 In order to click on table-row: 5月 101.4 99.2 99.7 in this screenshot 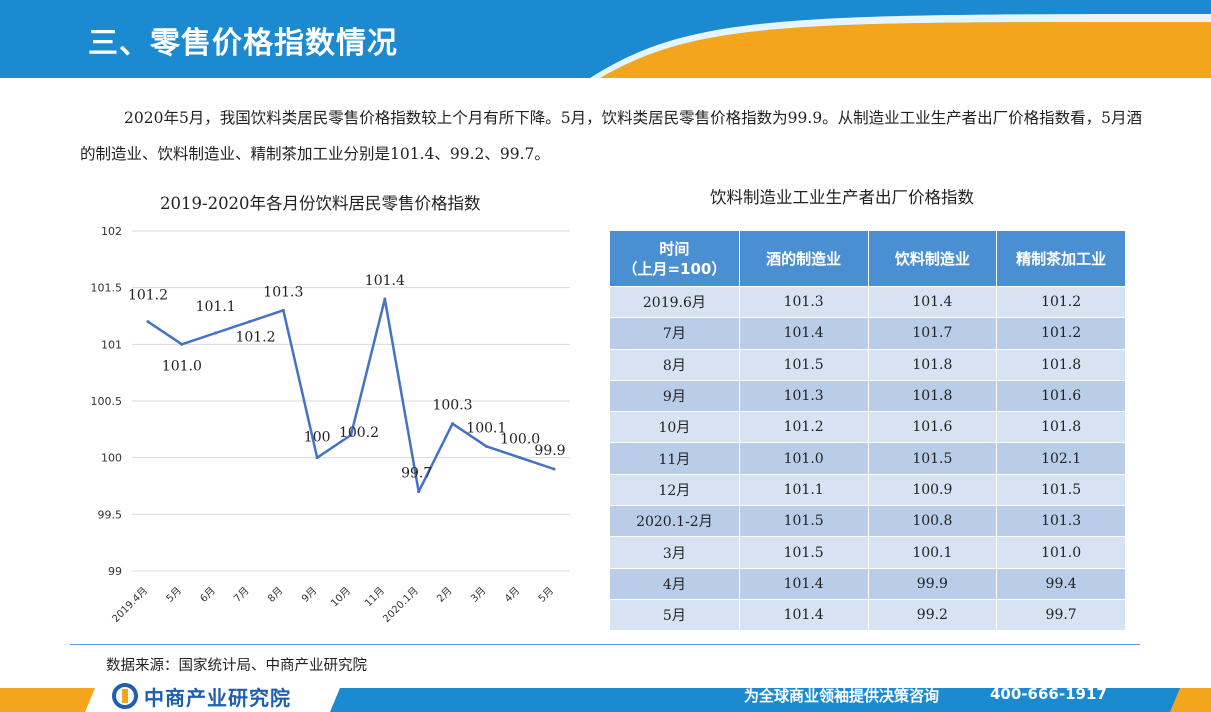, I will do `click(867, 615)`.